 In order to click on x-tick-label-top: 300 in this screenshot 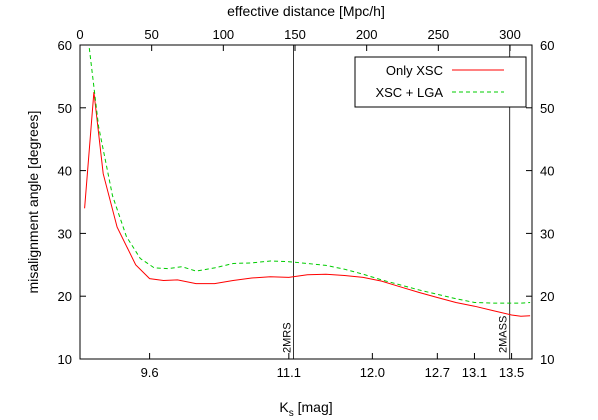, I will do `click(510, 34)`.